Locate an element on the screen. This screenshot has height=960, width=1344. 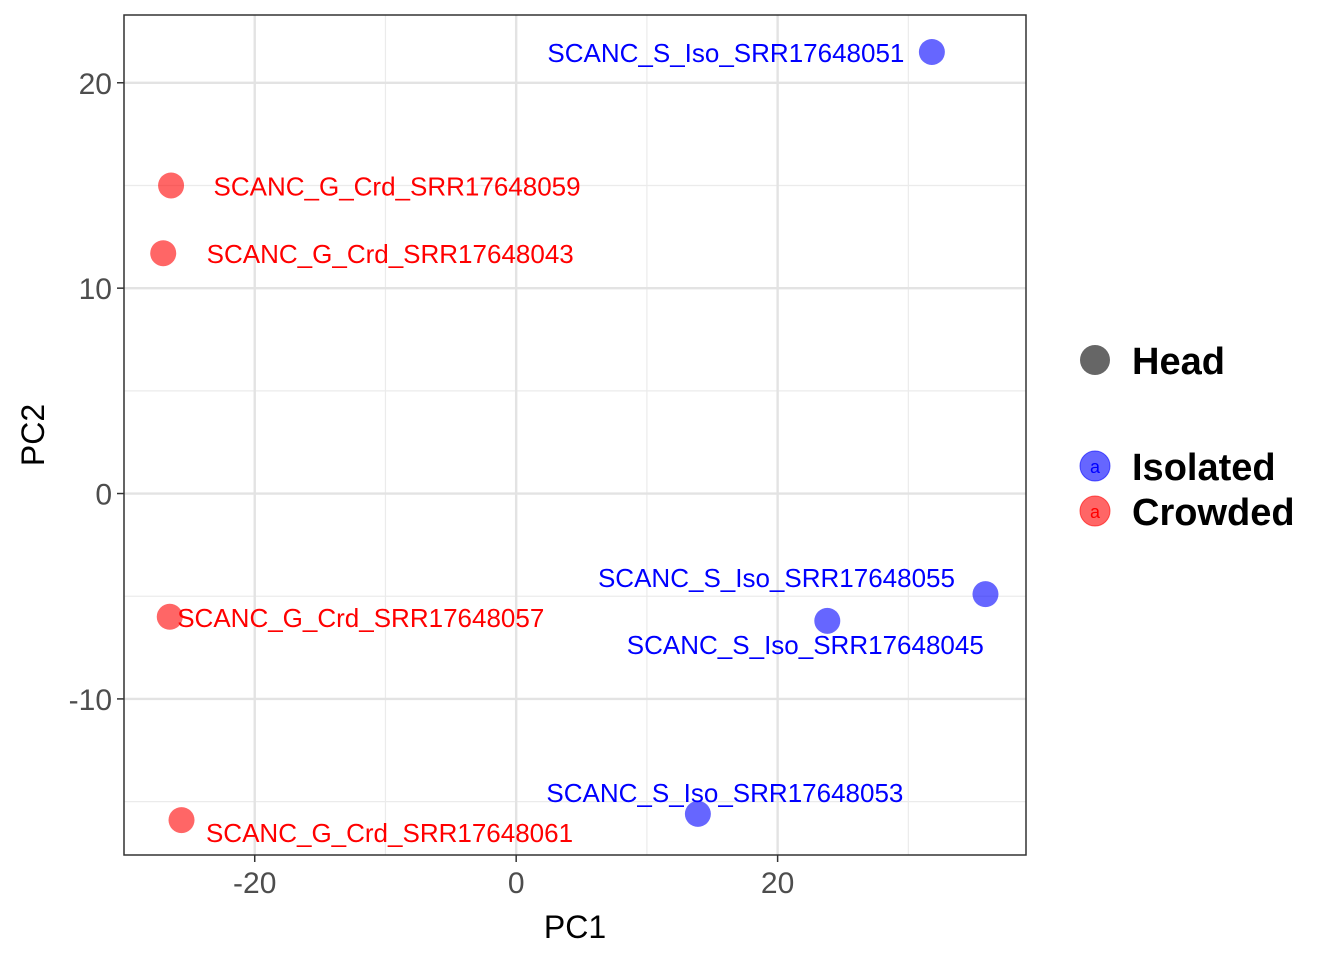
legend-label-isolated: Isolated is located at coordinates (1204, 468).